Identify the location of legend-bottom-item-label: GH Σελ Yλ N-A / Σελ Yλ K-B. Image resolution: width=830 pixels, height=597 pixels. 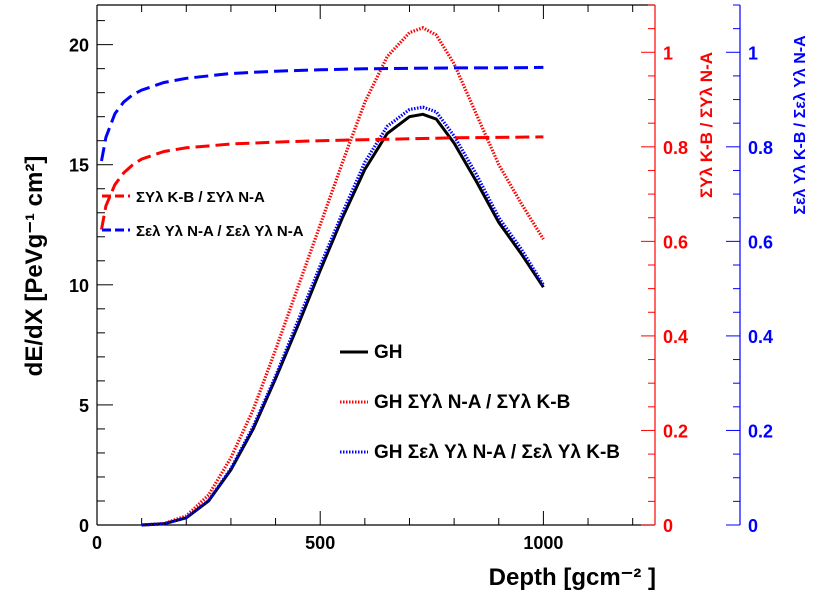
(497, 452).